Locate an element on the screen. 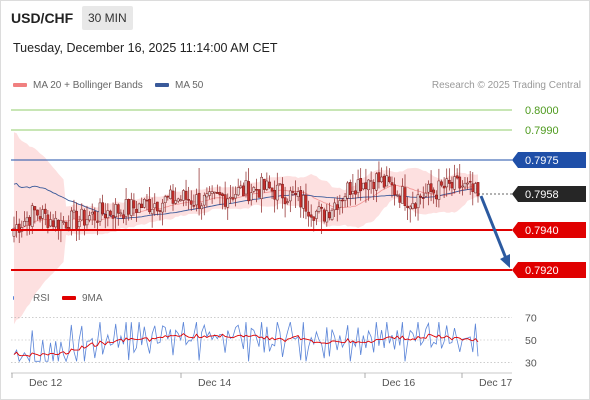 This screenshot has width=590, height=400. rsi-line is located at coordinates (246, 342).